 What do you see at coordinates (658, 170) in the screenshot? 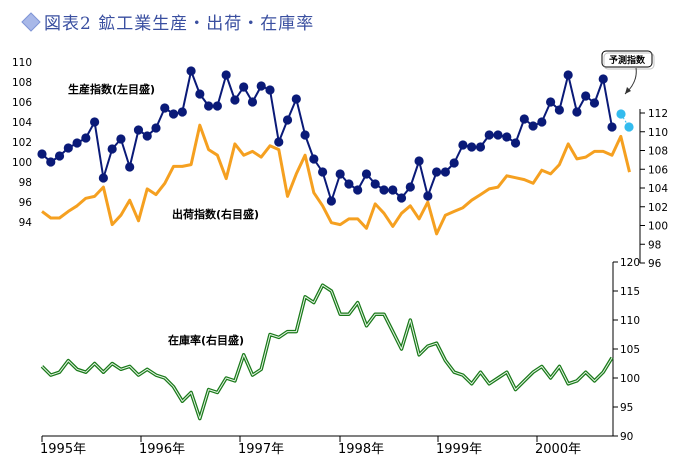
I see `right-axis-tick-label: 106` at bounding box center [658, 170].